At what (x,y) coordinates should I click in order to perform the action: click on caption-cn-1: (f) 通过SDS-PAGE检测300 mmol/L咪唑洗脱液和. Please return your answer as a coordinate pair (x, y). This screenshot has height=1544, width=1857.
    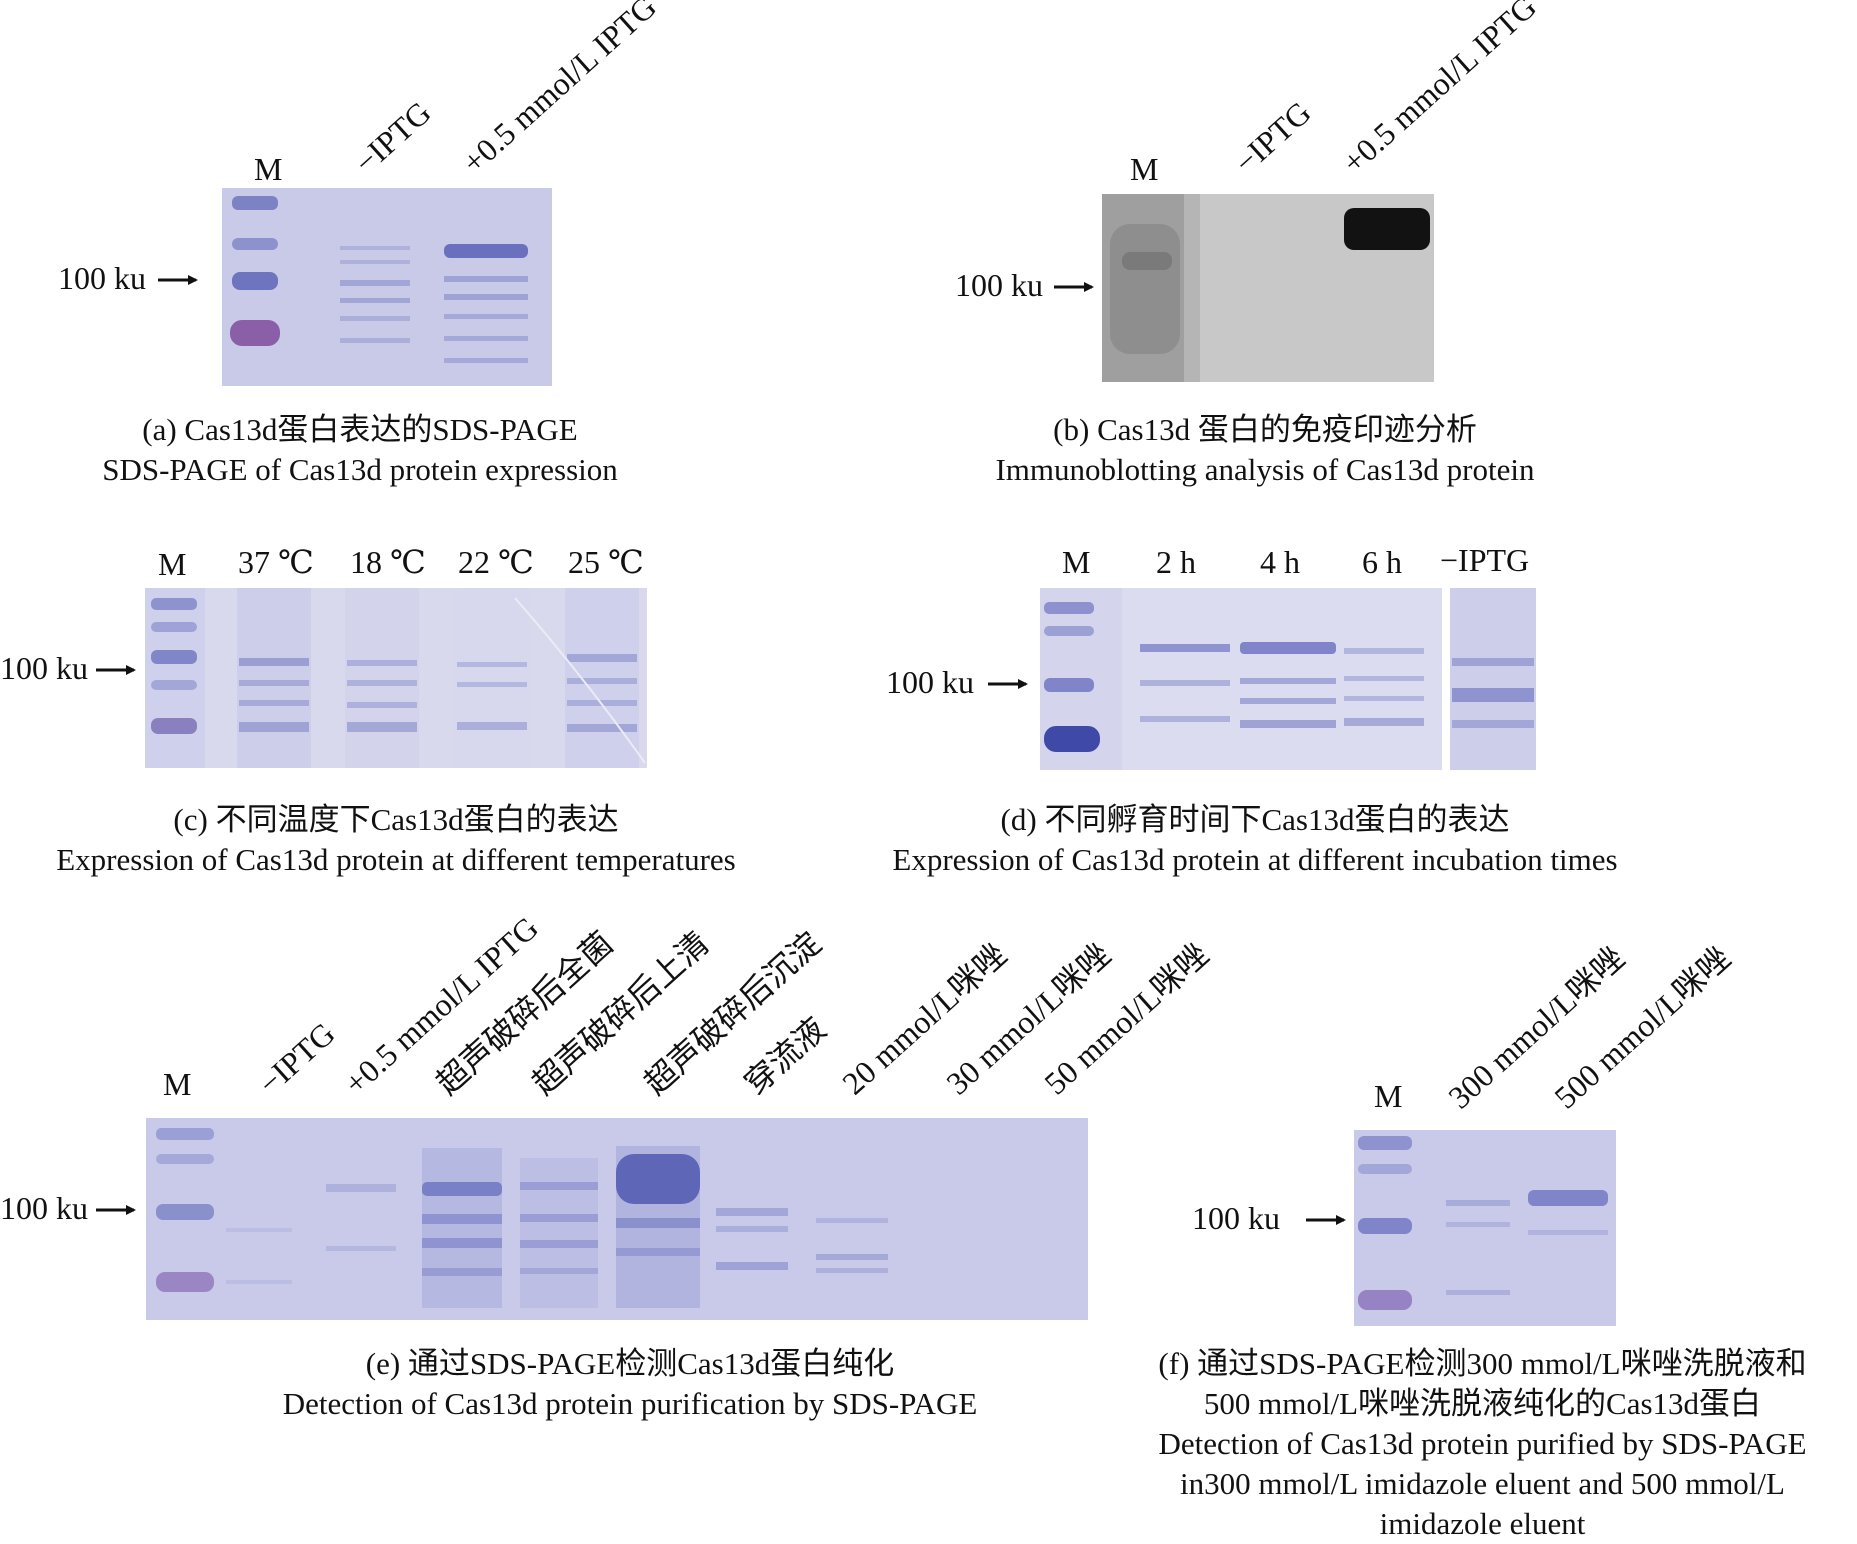
    Looking at the image, I should click on (1482, 1363).